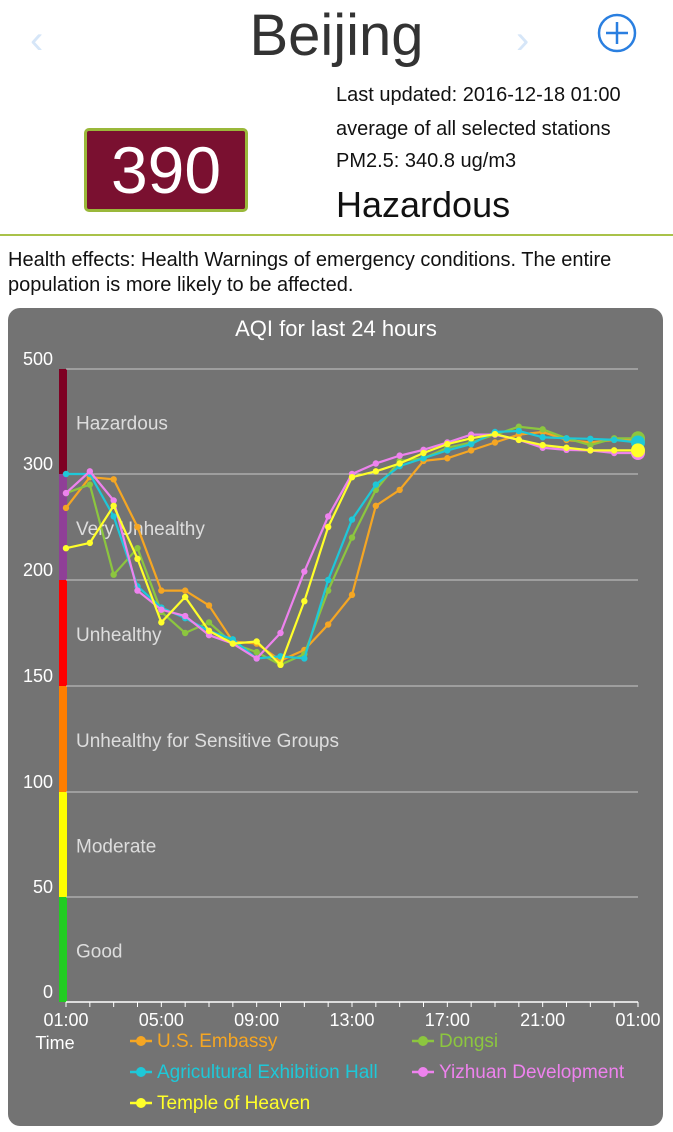 This screenshot has height=1132, width=673. I want to click on pm25-text: PM2.5: 340.8 ug/m3, so click(426, 161).